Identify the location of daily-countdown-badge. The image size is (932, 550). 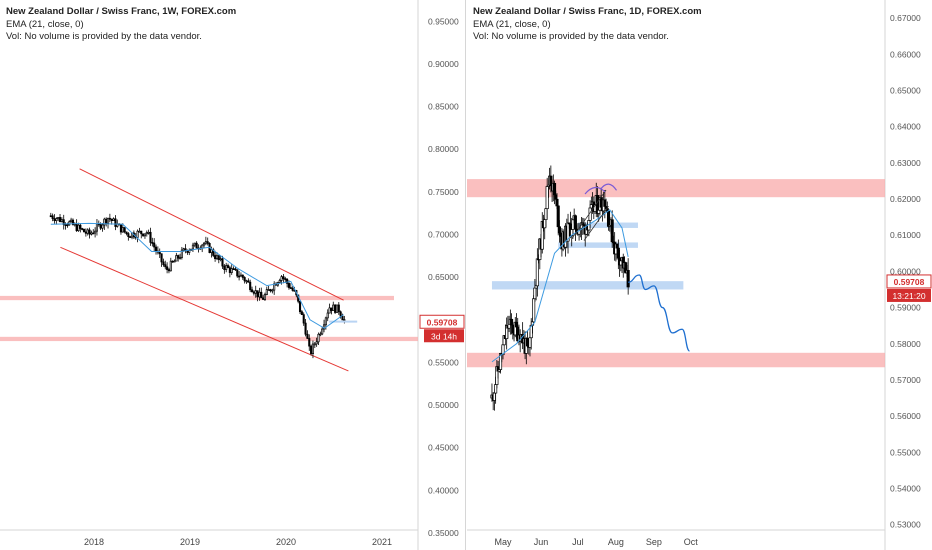
(909, 295).